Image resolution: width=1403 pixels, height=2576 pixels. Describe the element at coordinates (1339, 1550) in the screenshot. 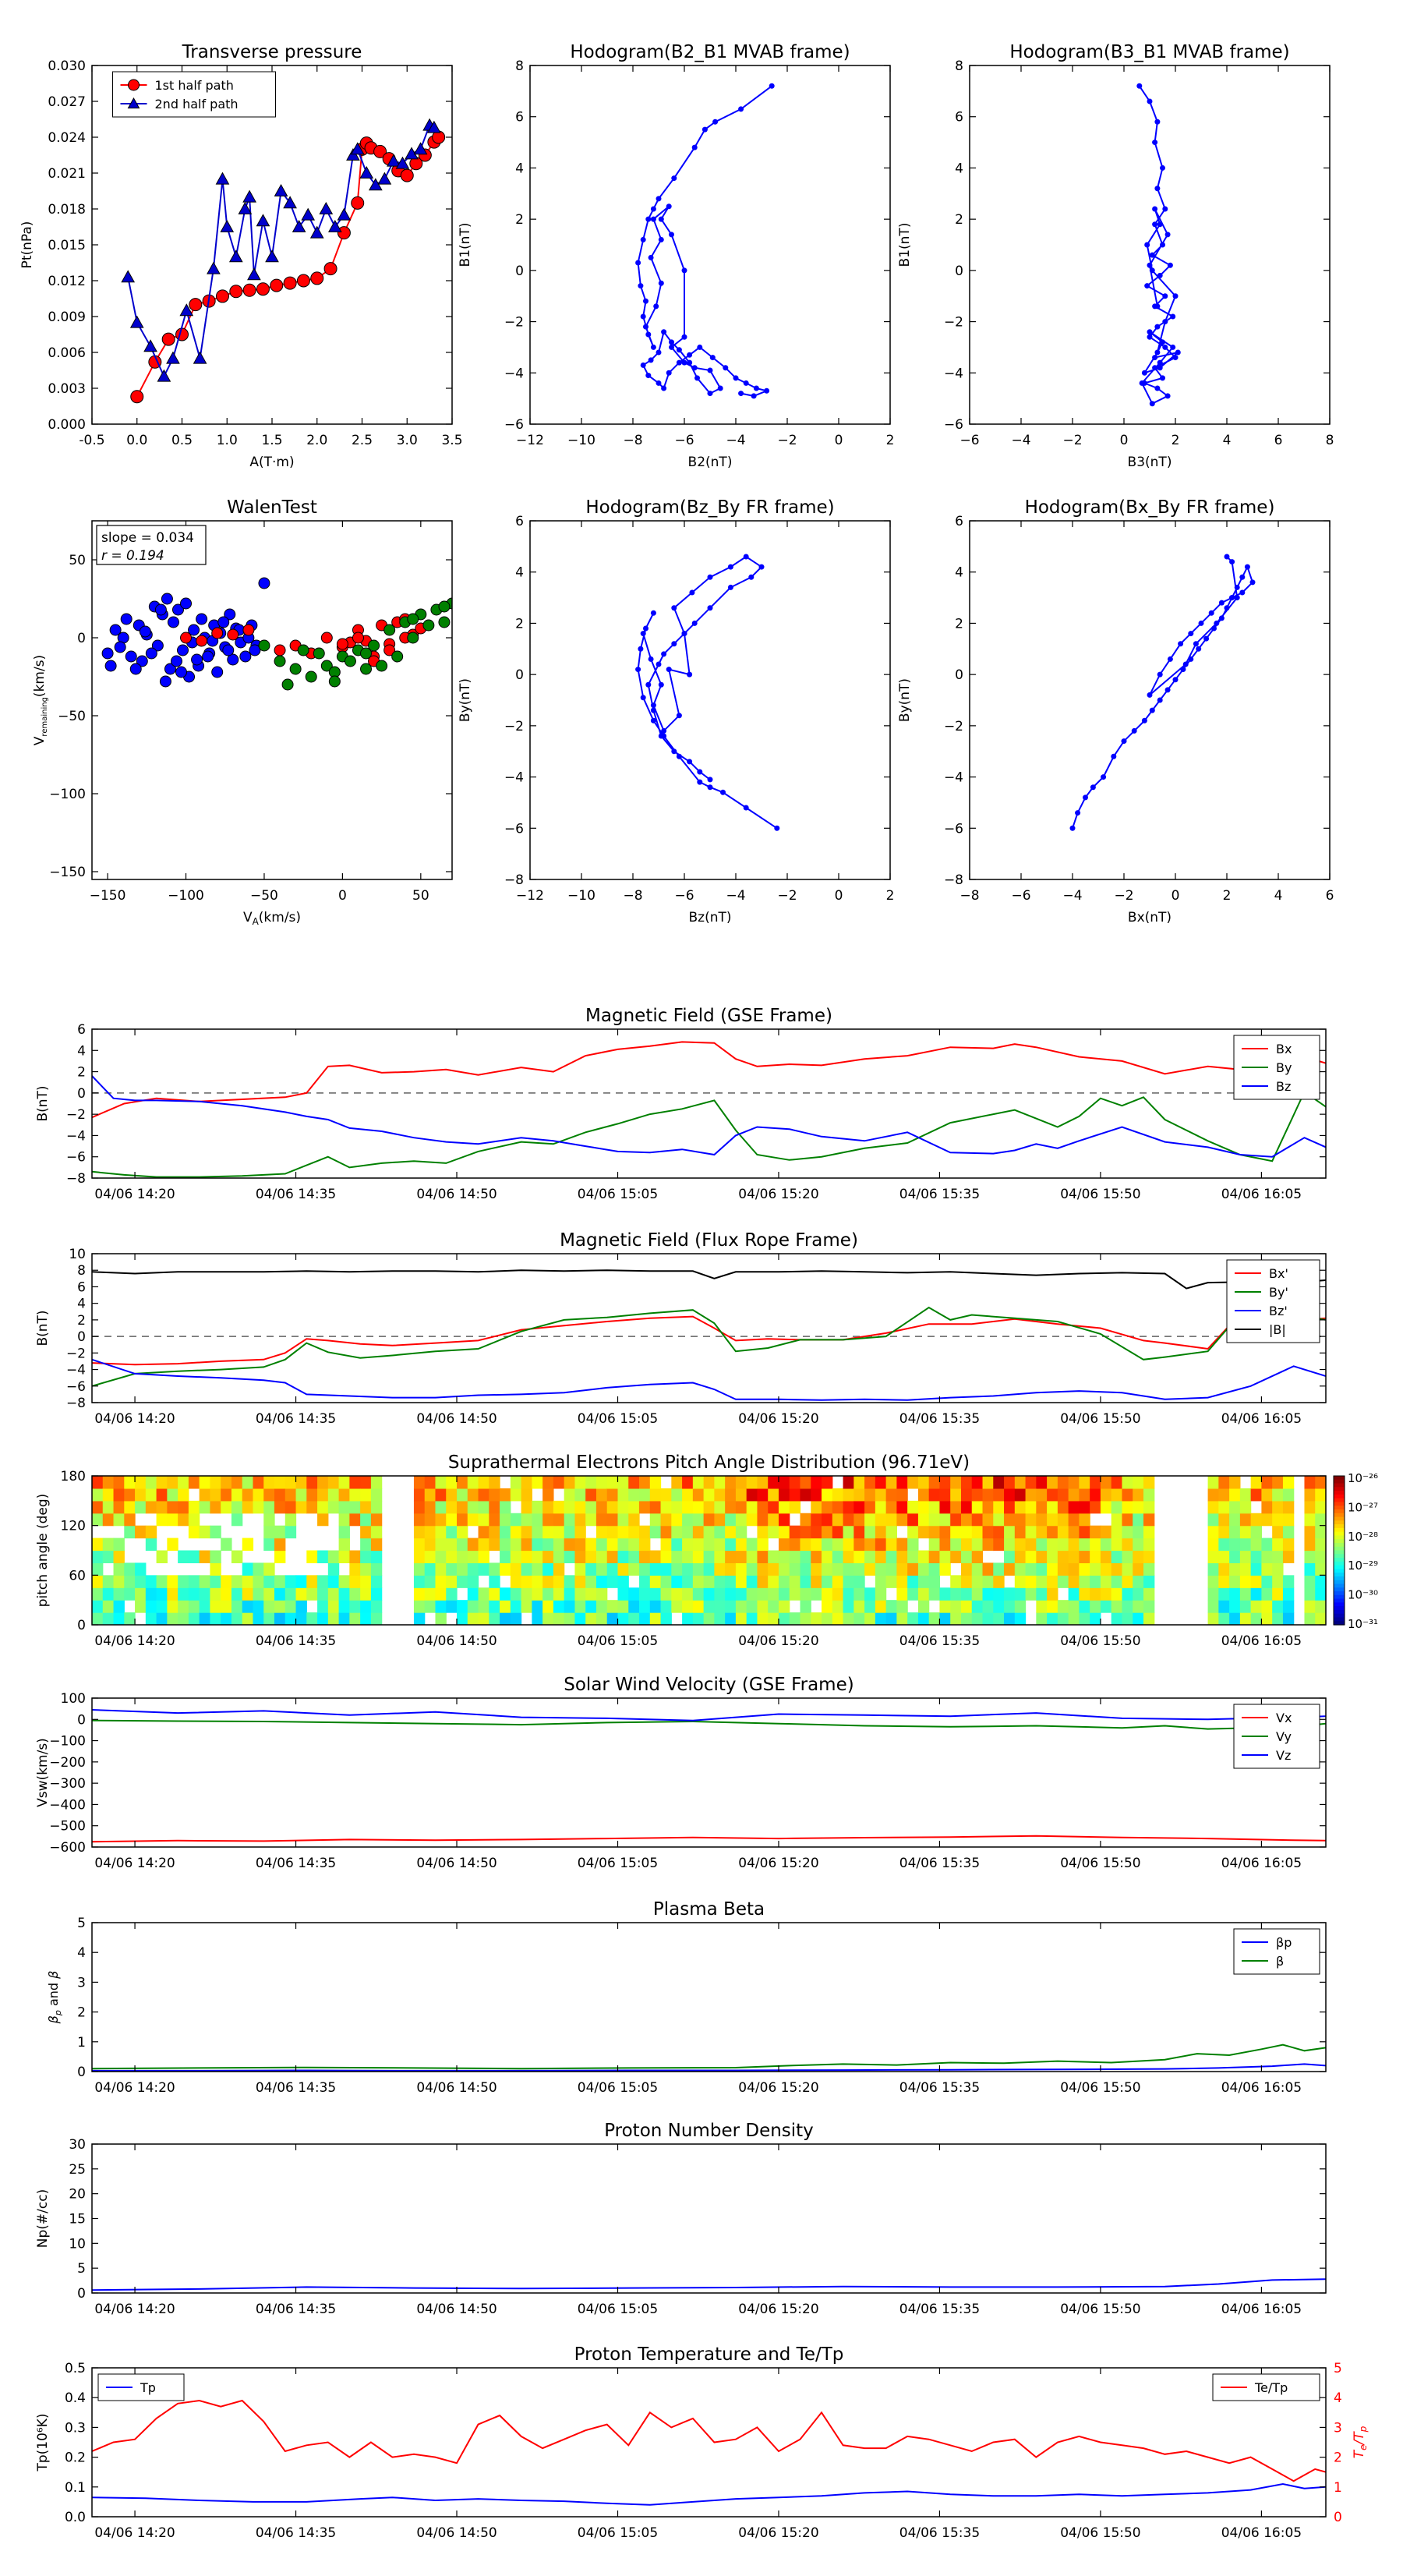

I see `suprathermal-electrons-pad-colorbar-frame` at that location.